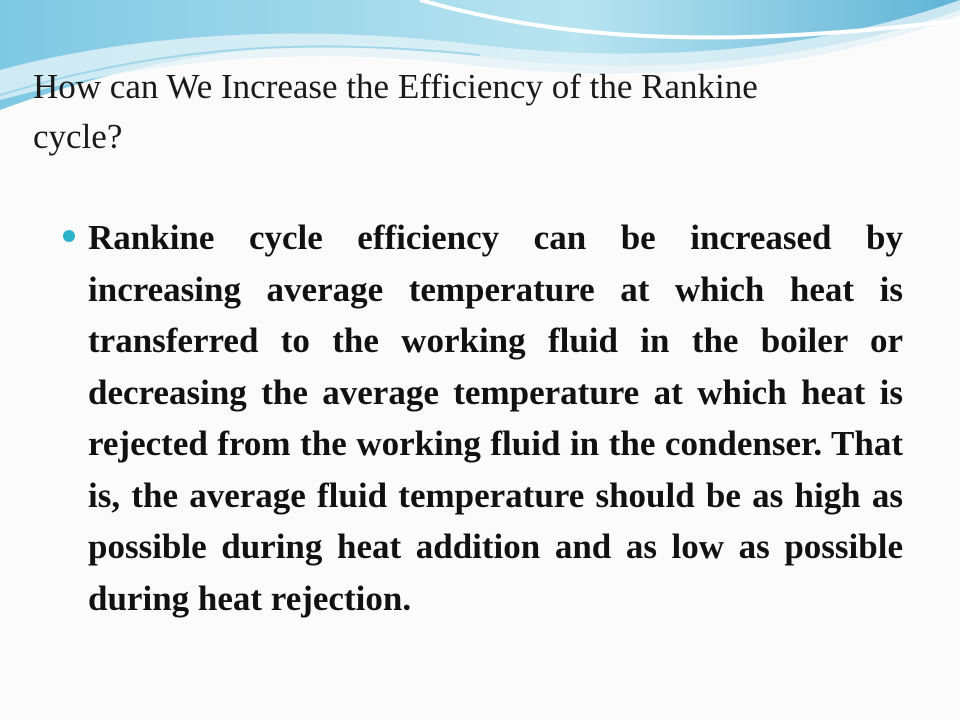 The height and width of the screenshot is (720, 960). What do you see at coordinates (69, 236) in the screenshot?
I see `bullet-dot` at bounding box center [69, 236].